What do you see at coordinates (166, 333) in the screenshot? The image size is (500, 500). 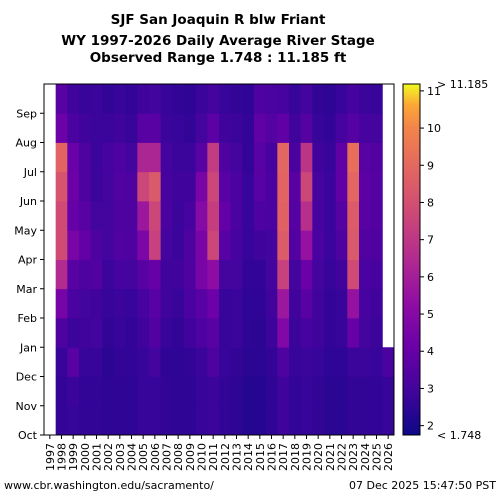 I see `heat-cell-2007-Jan` at bounding box center [166, 333].